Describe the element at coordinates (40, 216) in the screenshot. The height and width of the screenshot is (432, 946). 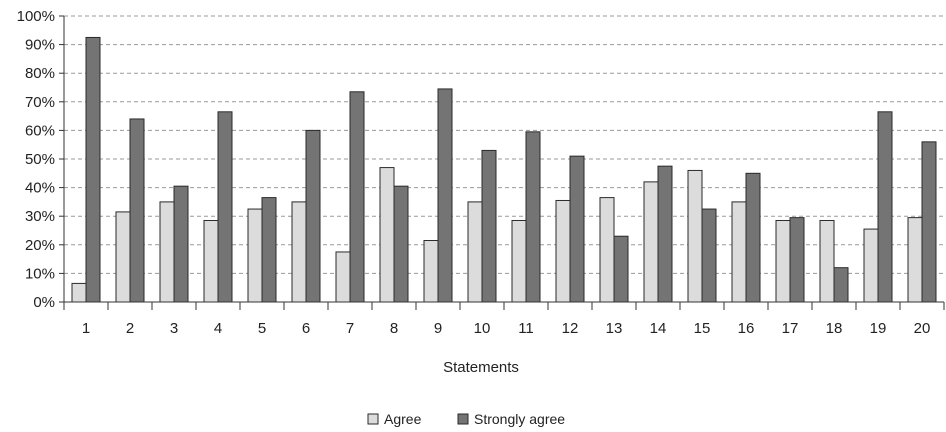
I see `y-tick-label: 30%` at that location.